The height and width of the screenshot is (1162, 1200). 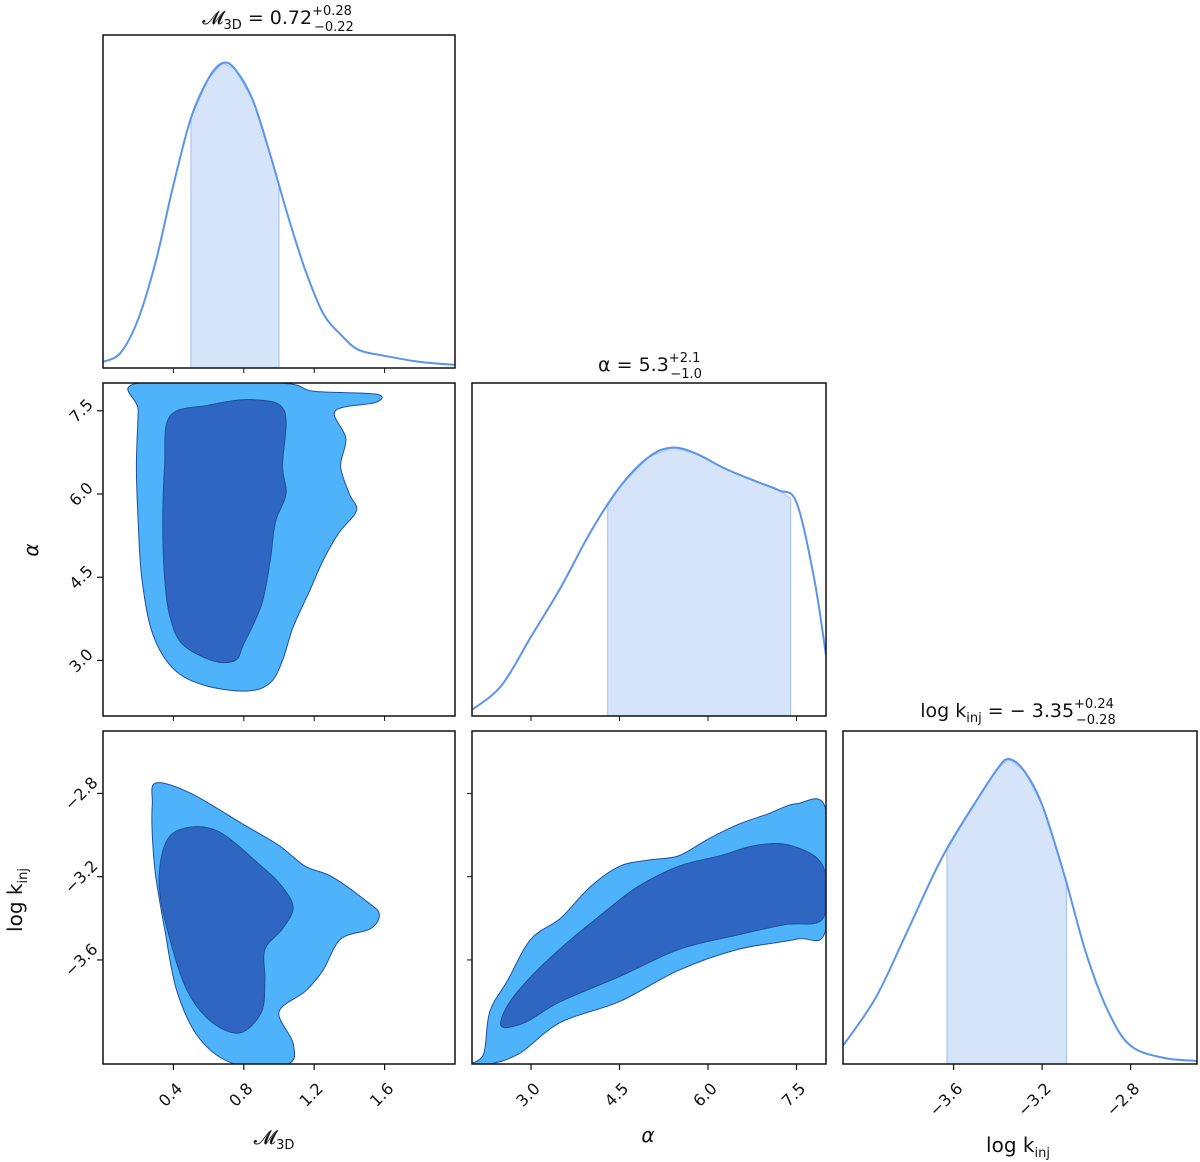 What do you see at coordinates (527, 1094) in the screenshot?
I see `x-tick-label: 3.0` at bounding box center [527, 1094].